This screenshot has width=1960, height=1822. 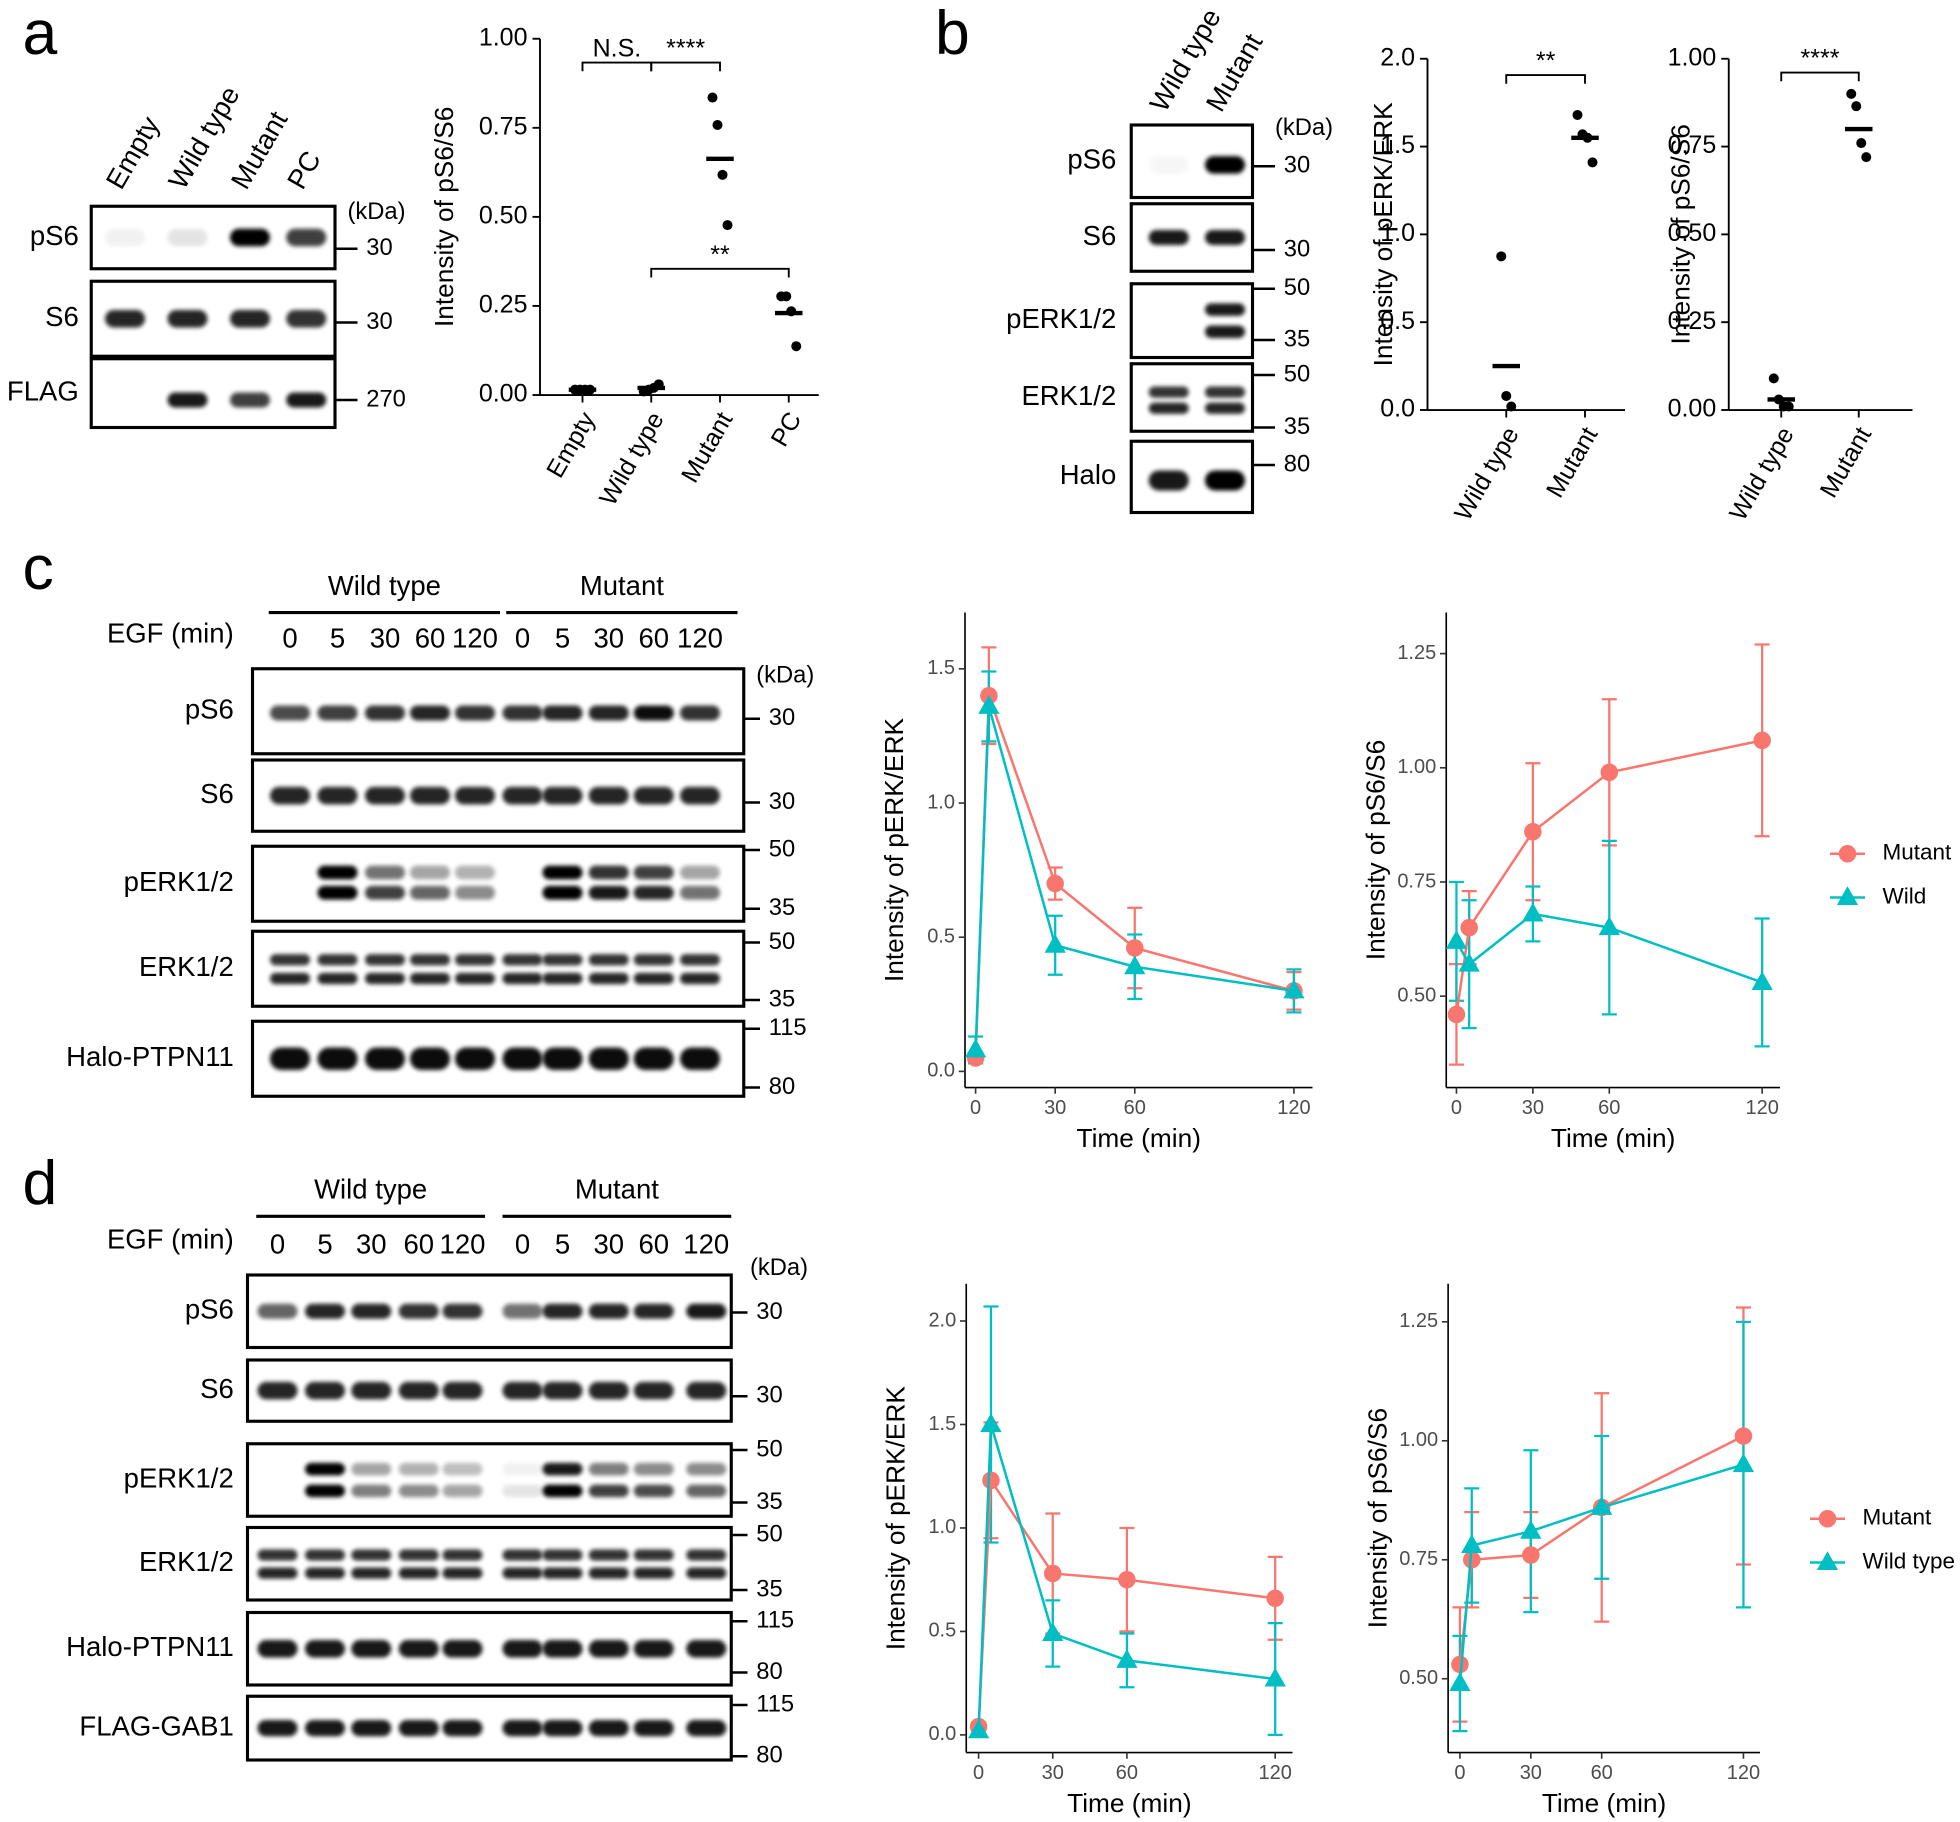 What do you see at coordinates (170, 632) in the screenshot?
I see `time-label: EGF (min)` at bounding box center [170, 632].